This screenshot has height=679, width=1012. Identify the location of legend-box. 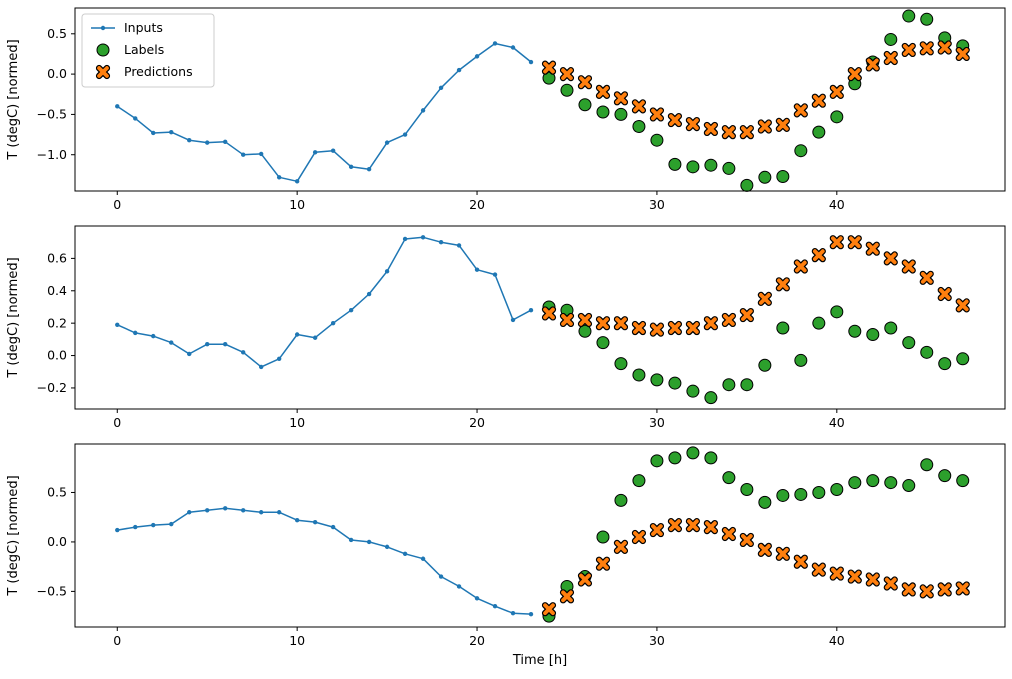
(148, 50).